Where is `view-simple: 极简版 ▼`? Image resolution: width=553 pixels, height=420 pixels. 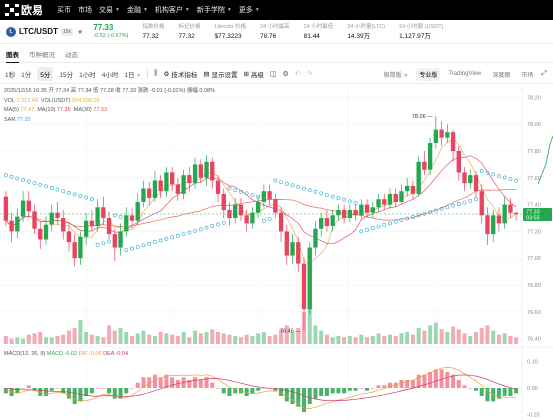 view-simple: 极简版 ▼ is located at coordinates (396, 75).